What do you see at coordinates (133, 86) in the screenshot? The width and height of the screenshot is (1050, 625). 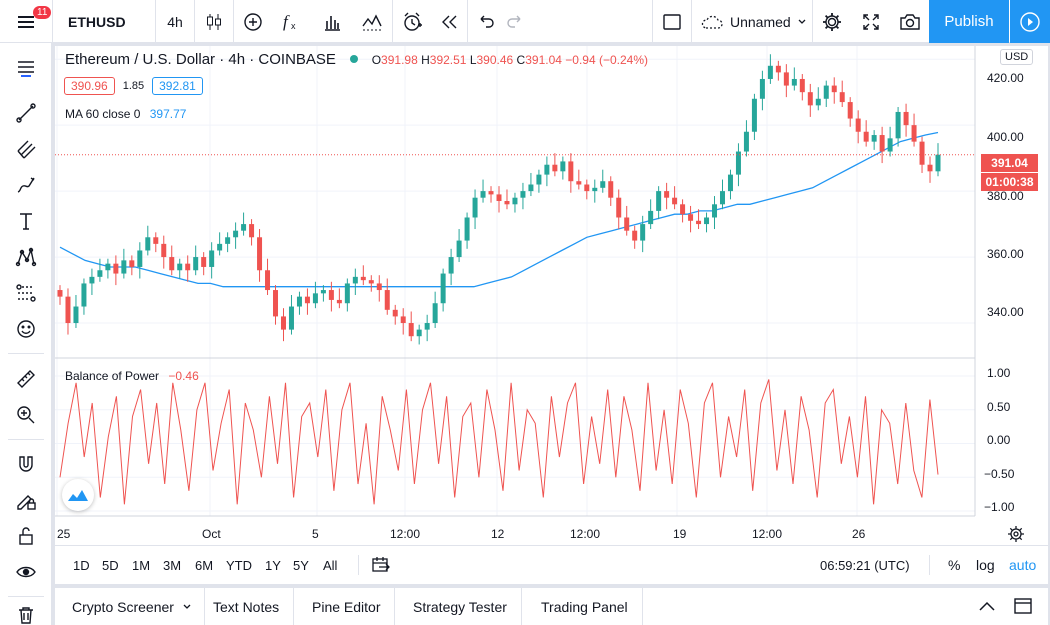 I see `bid-ask-box: 390.96 1.85 392.81` at bounding box center [133, 86].